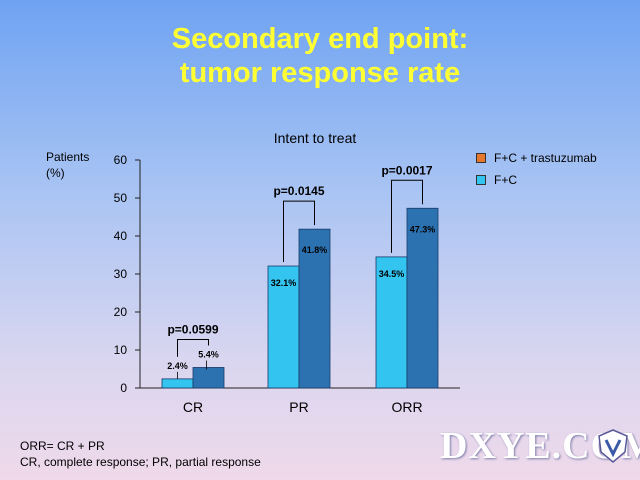 The width and height of the screenshot is (640, 480). What do you see at coordinates (283, 327) in the screenshot?
I see `bar-fc-pr` at bounding box center [283, 327].